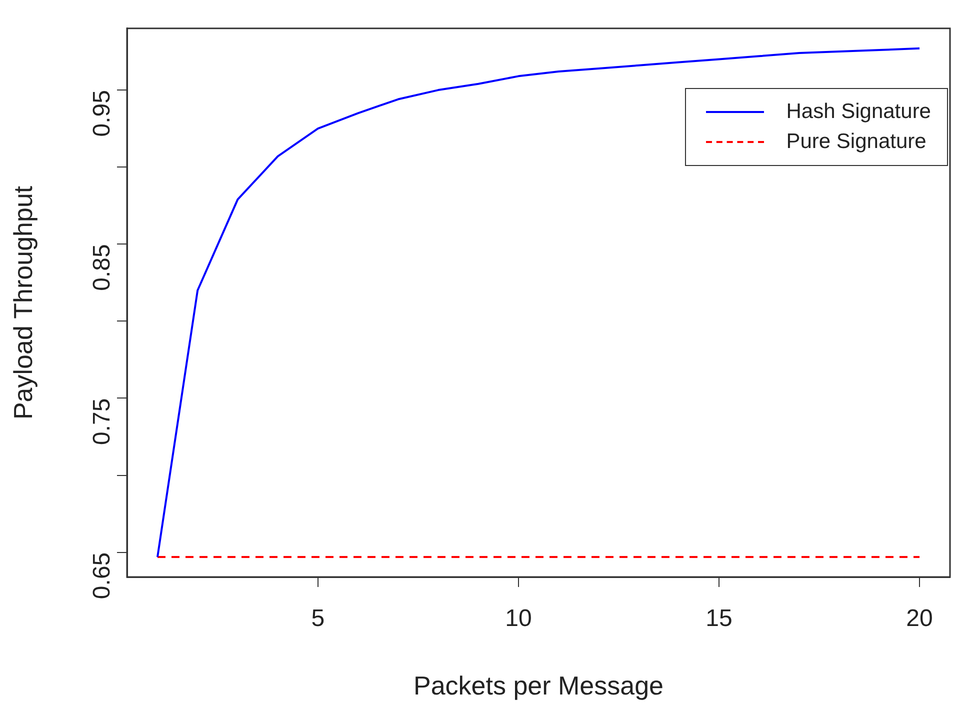 Image resolution: width=956 pixels, height=717 pixels. Describe the element at coordinates (858, 112) in the screenshot. I see `legend-label: Hash Signature` at that location.